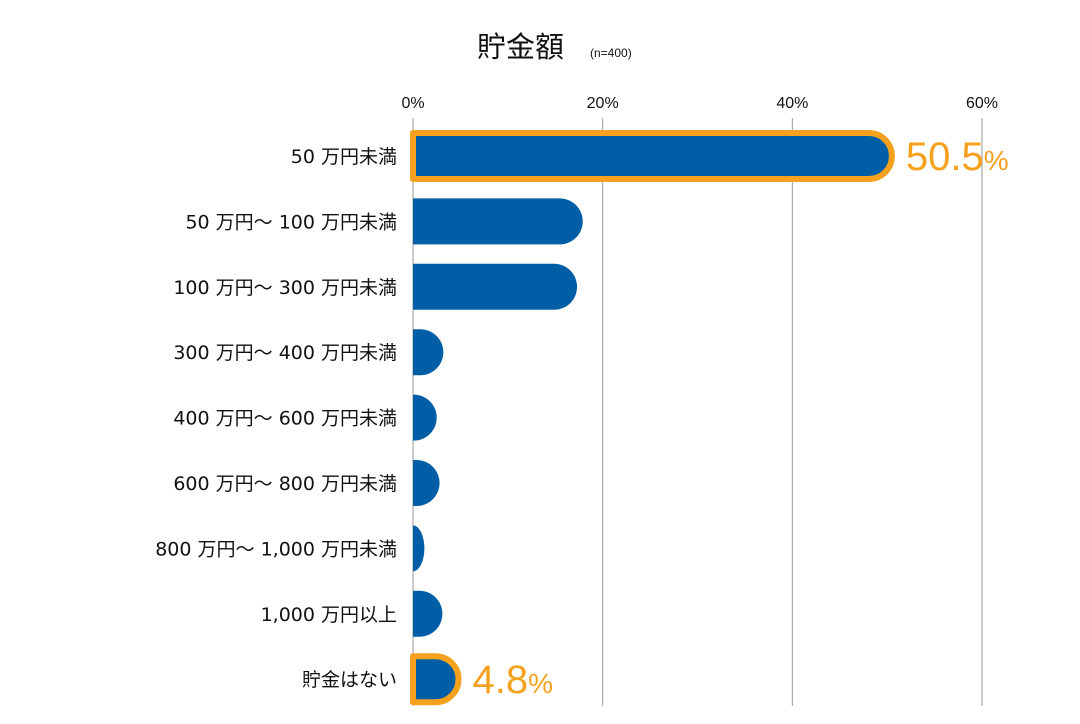  Describe the element at coordinates (291, 222) in the screenshot. I see `category-label: 50 万円～ 100 万円未満` at that location.